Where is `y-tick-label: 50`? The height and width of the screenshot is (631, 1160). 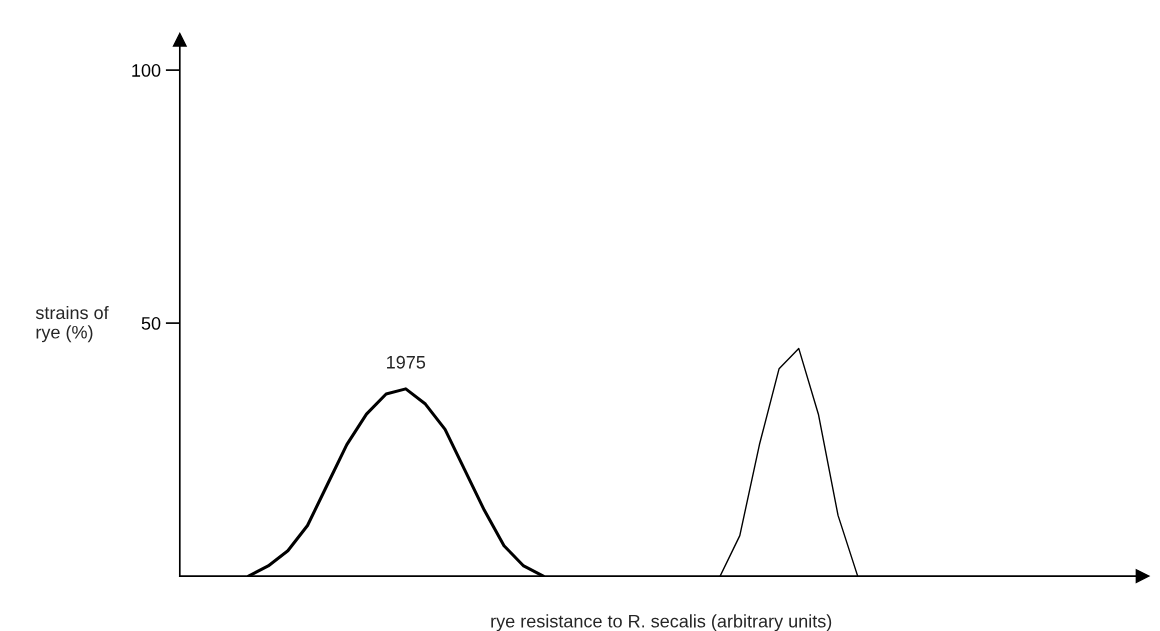
y-tick-label: 50 is located at coordinates (151, 323).